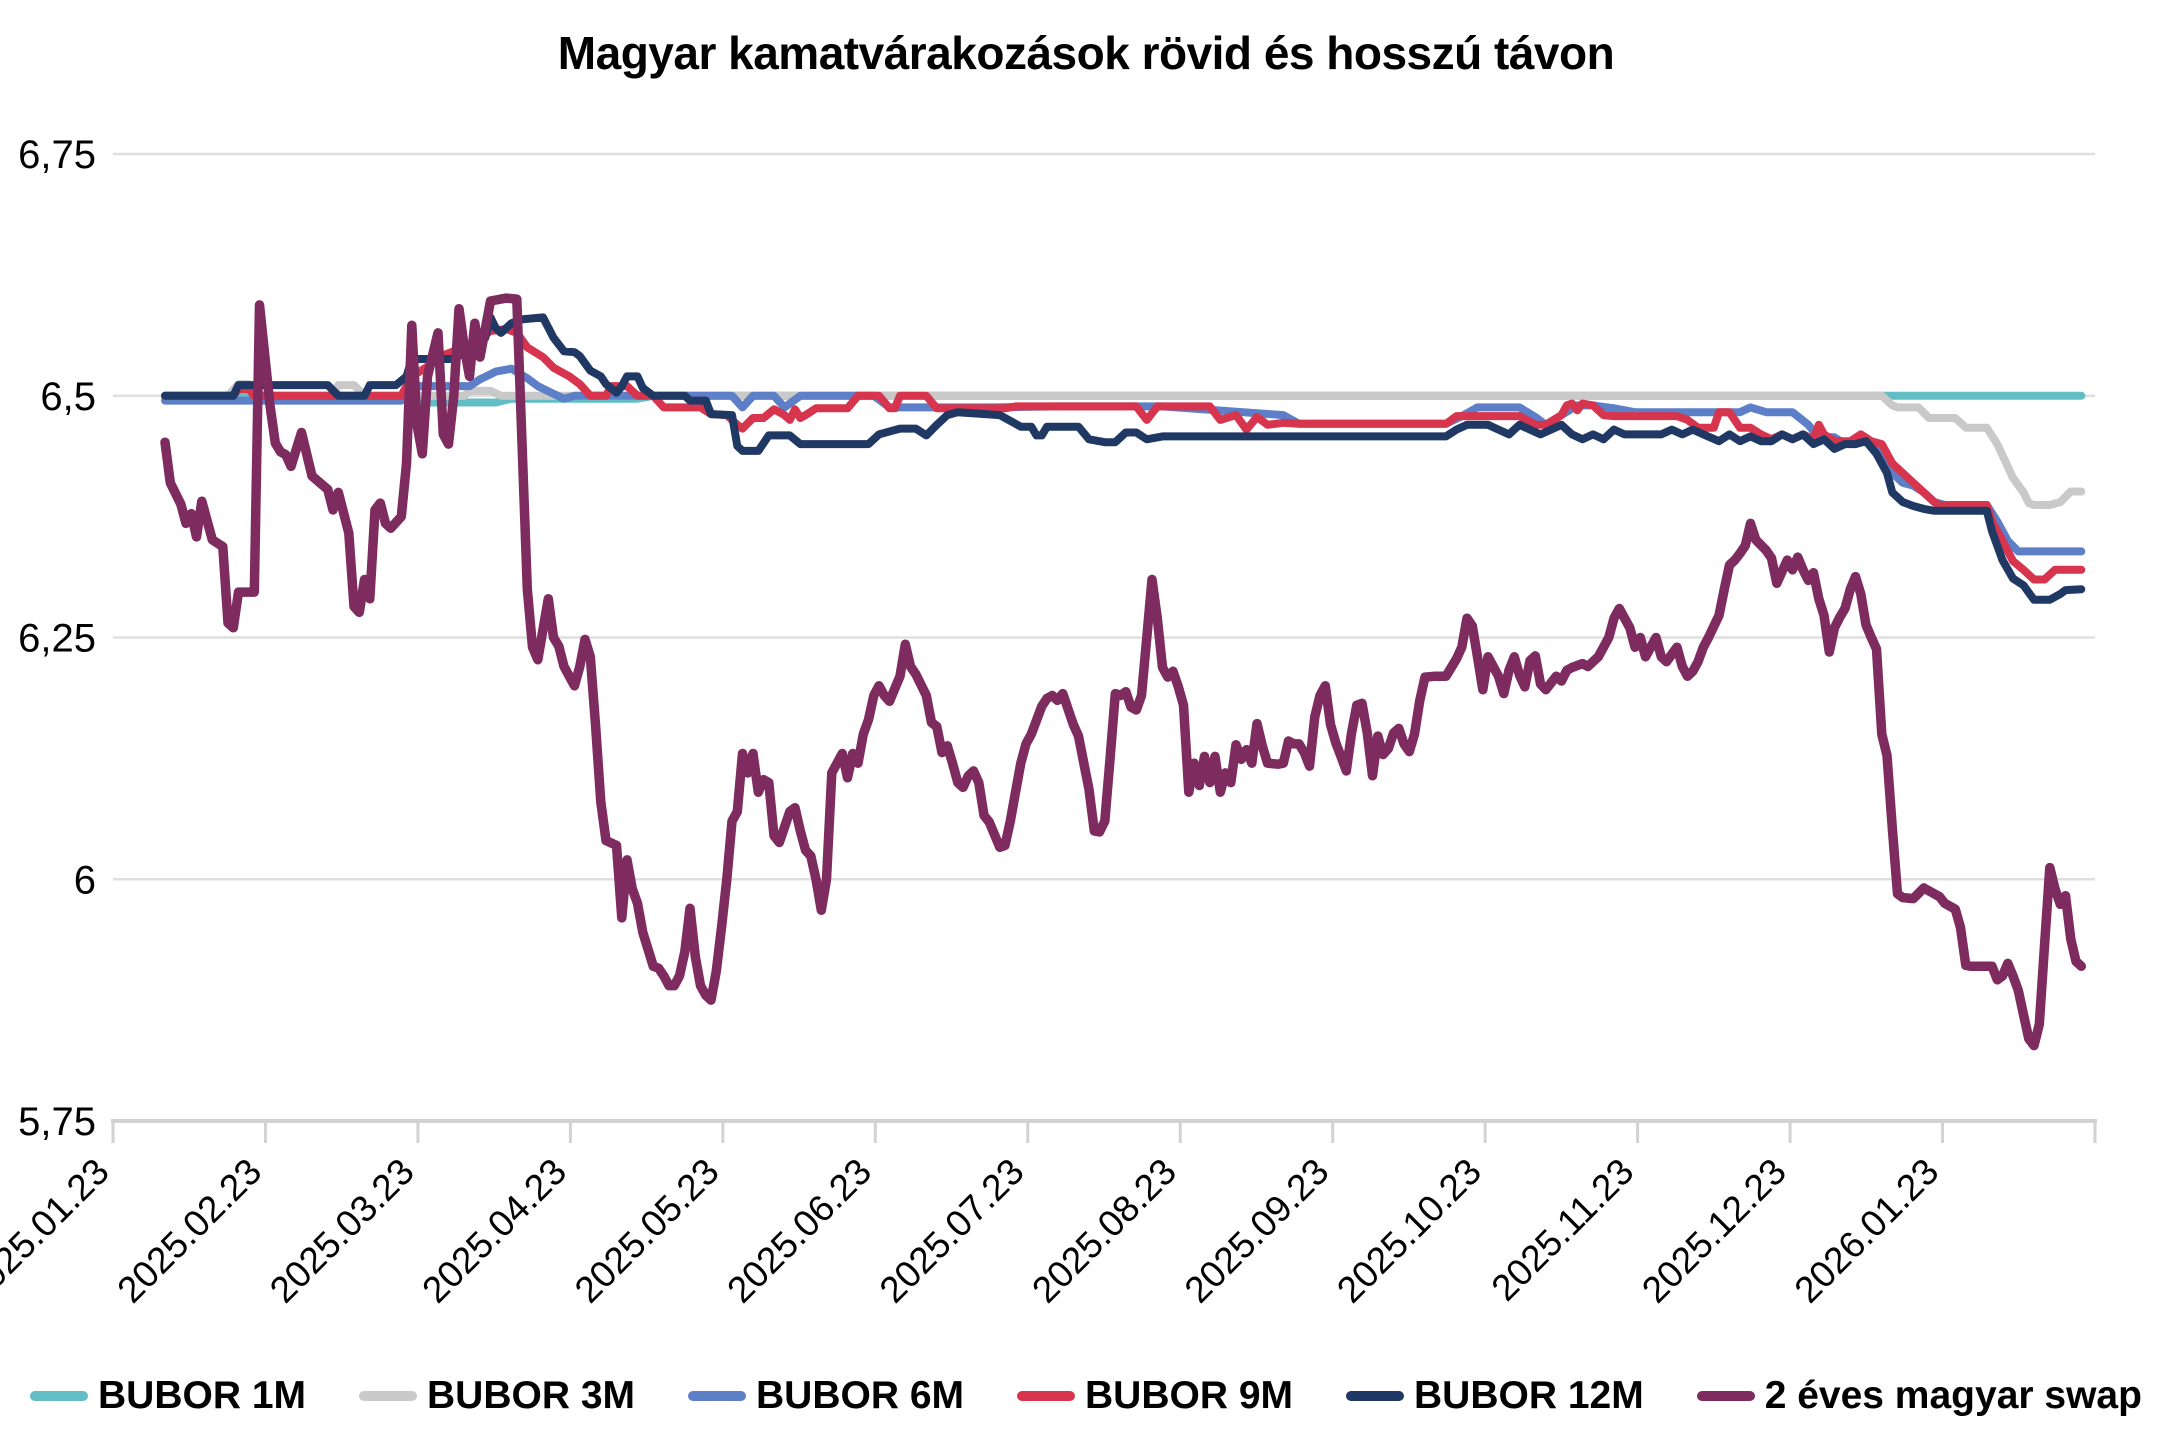  What do you see at coordinates (342, 1231) in the screenshot?
I see `x-tick-label: 2025.03.23` at bounding box center [342, 1231].